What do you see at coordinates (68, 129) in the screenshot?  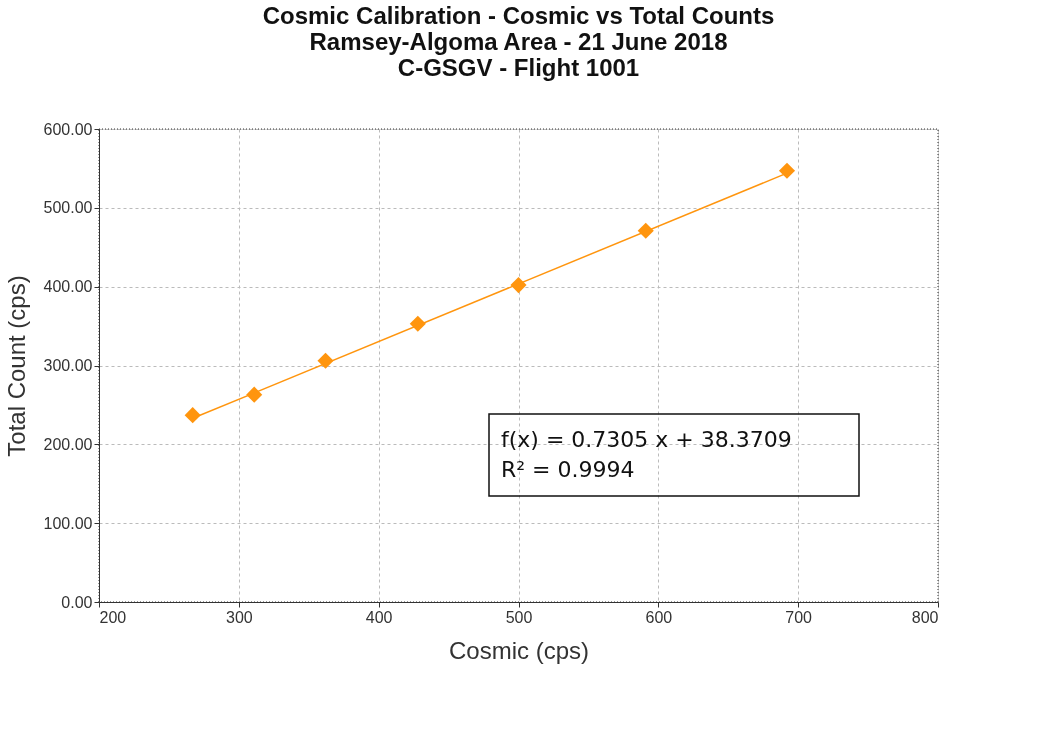 I see `y-tick-label: 600.00` at bounding box center [68, 129].